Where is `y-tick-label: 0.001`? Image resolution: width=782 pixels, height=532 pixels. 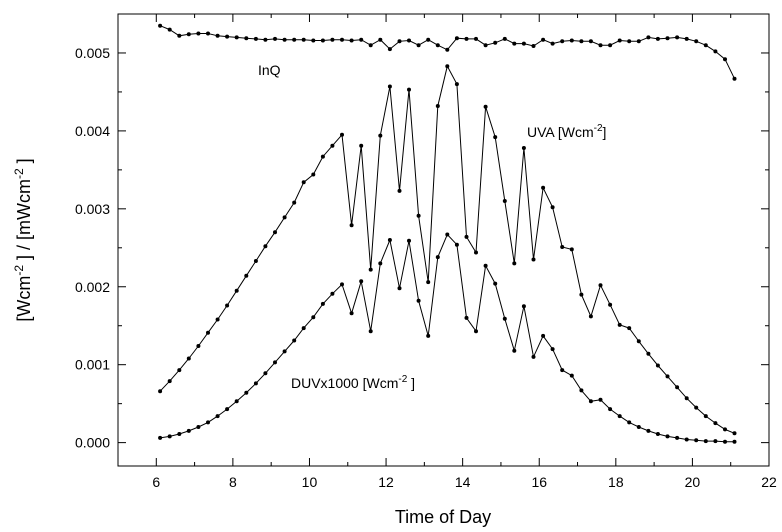 y-tick-label: 0.001 is located at coordinates (92, 365).